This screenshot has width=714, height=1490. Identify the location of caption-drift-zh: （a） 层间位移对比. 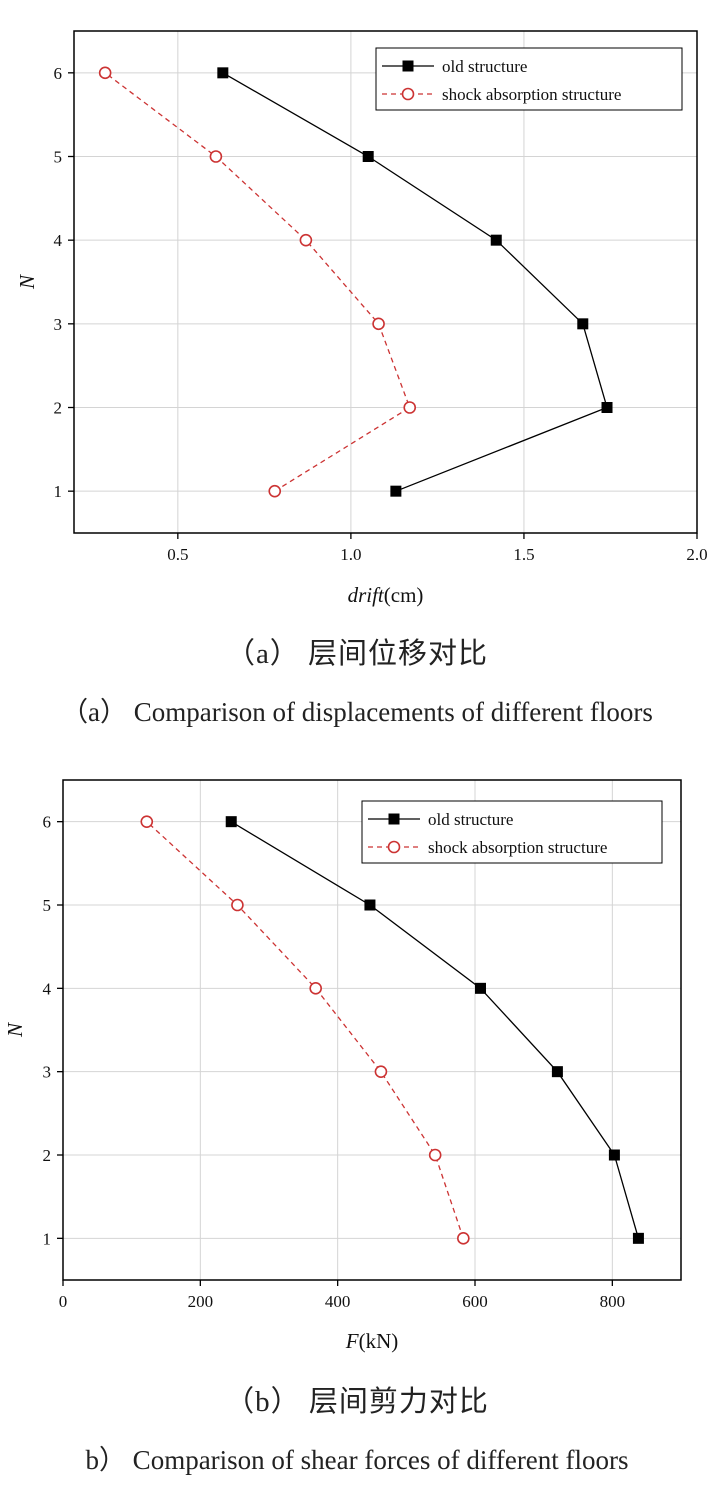
(357, 654).